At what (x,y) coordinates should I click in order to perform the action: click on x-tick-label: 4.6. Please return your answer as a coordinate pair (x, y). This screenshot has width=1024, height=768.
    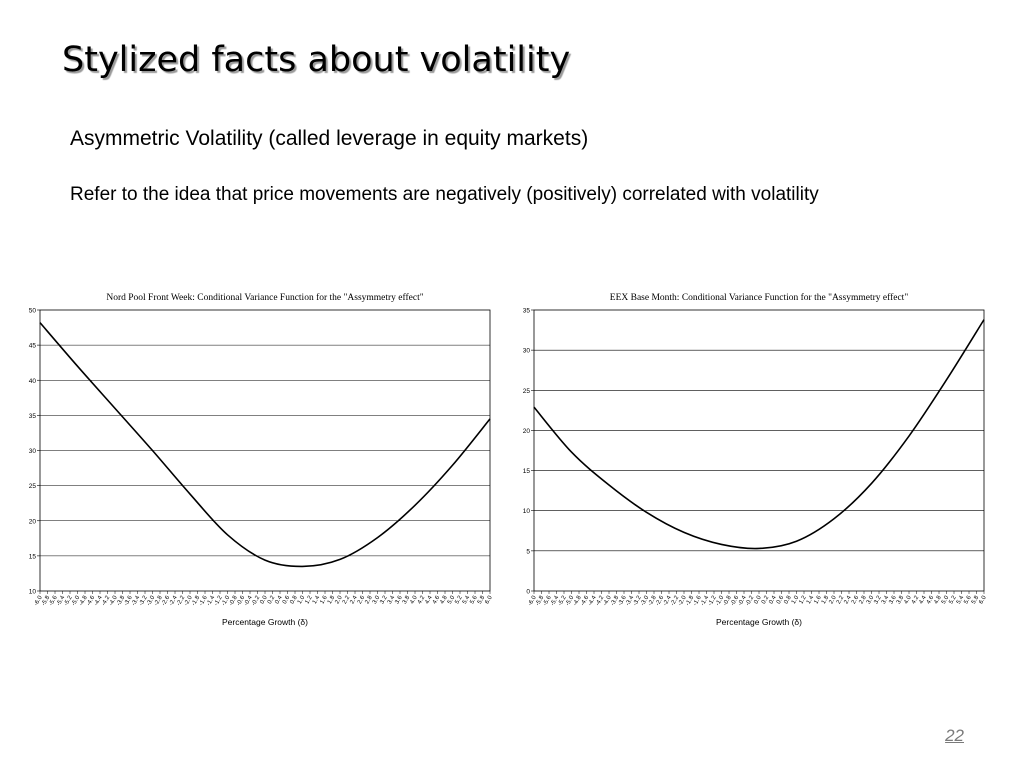
    Looking at the image, I should click on (437, 599).